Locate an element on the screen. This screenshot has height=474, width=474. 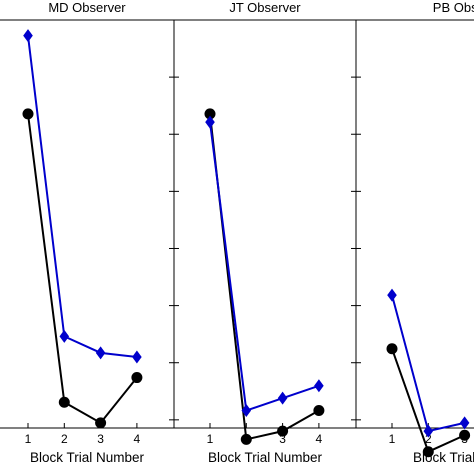
series-black-circle is located at coordinates (428, 400).